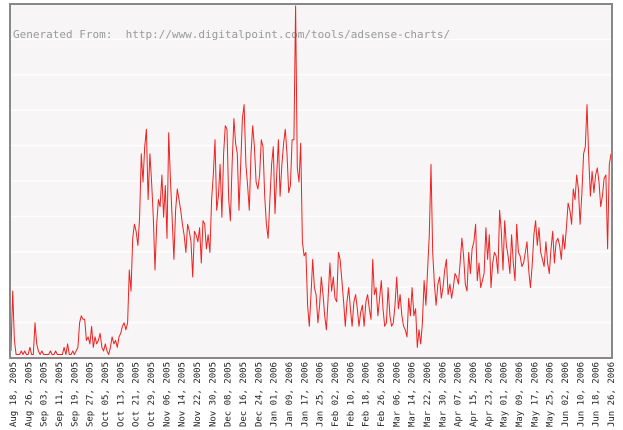 This screenshot has width=623, height=430. I want to click on x-tick-label: Jun 02, 2006, so click(566, 394).